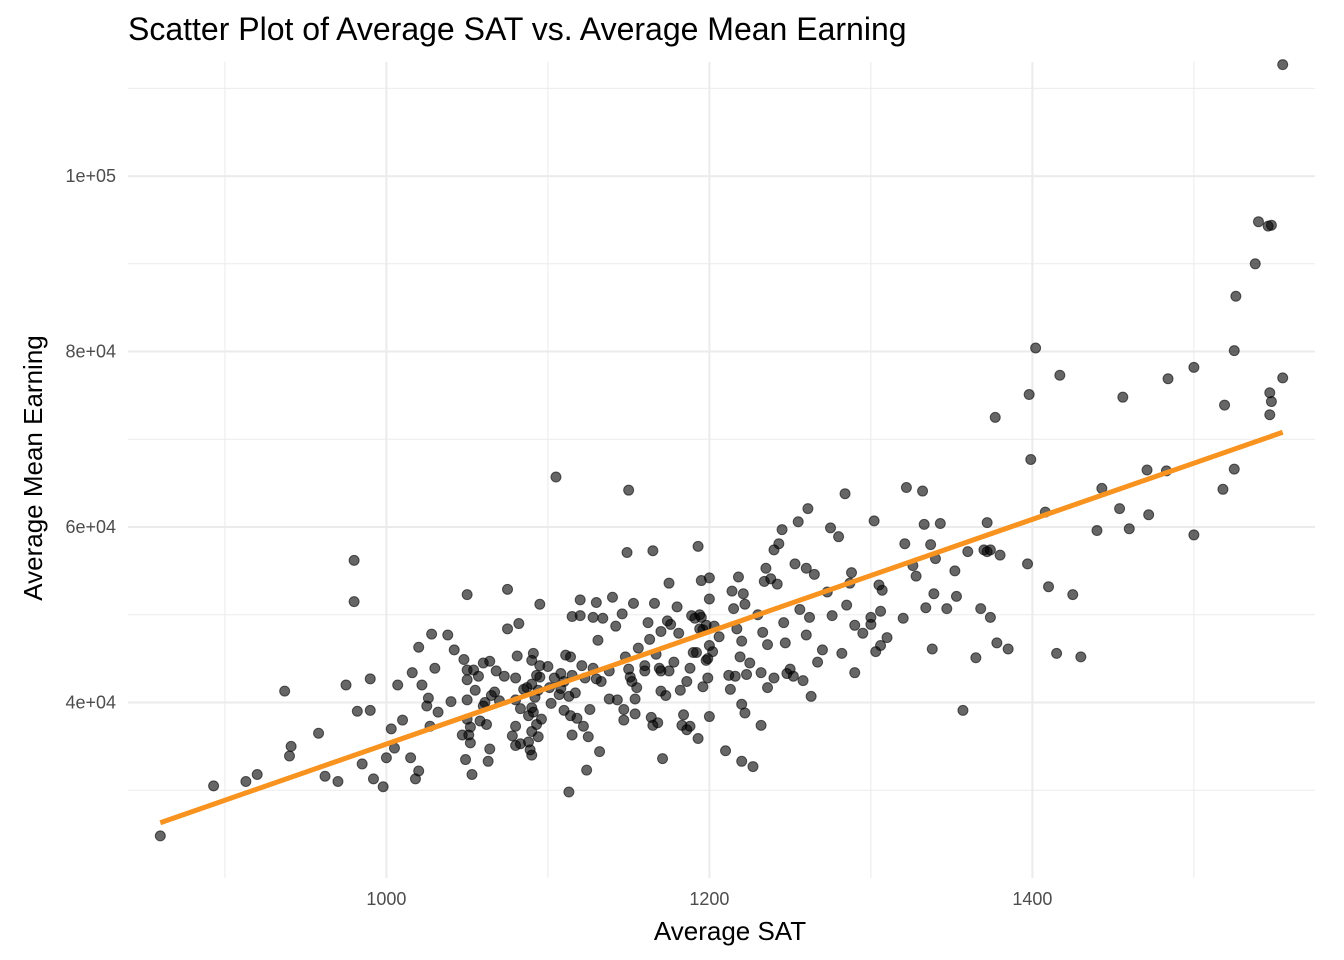  Describe the element at coordinates (90, 352) in the screenshot. I see `y-tick-label: 8e+04` at that location.